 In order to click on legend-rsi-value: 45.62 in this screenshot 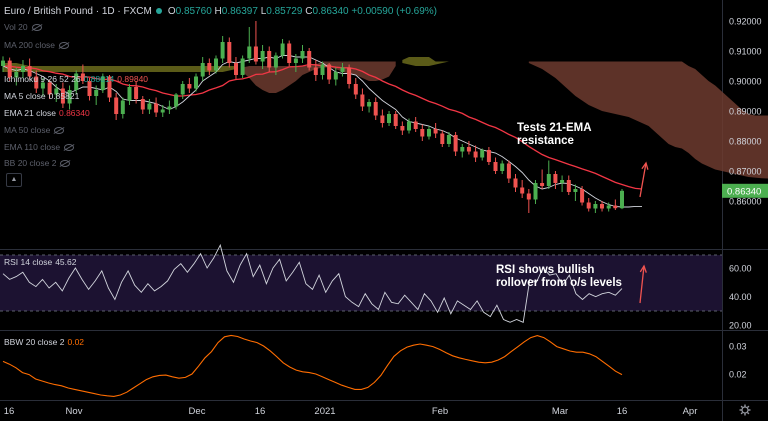, I will do `click(66, 262)`.